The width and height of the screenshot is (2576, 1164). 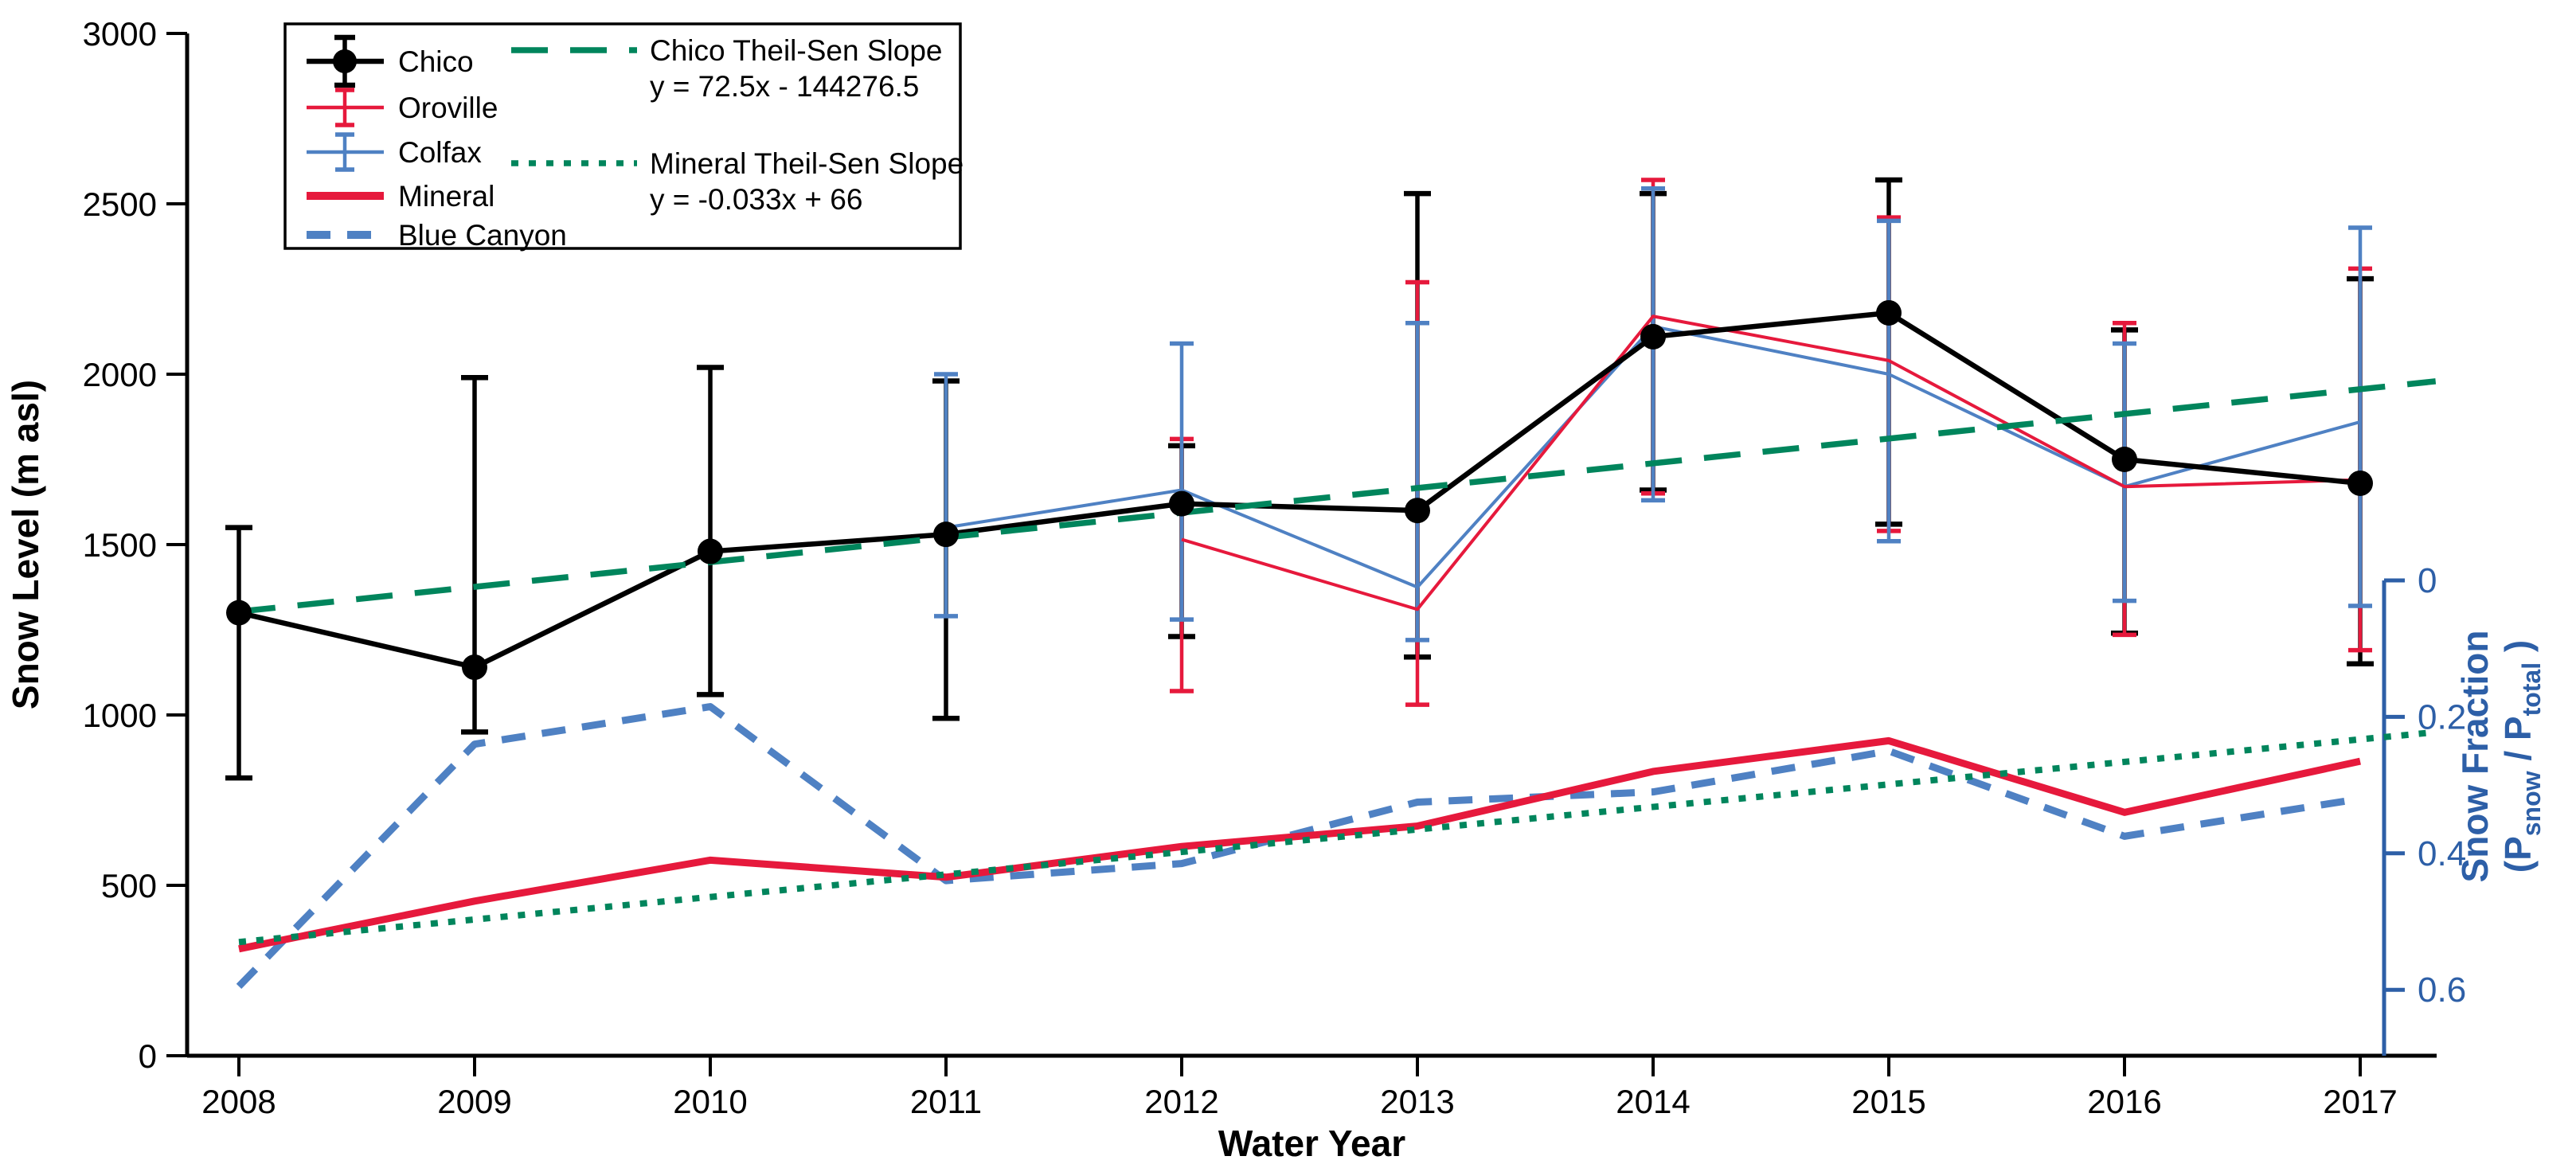 What do you see at coordinates (129, 885) in the screenshot?
I see `svg-text: 500` at bounding box center [129, 885].